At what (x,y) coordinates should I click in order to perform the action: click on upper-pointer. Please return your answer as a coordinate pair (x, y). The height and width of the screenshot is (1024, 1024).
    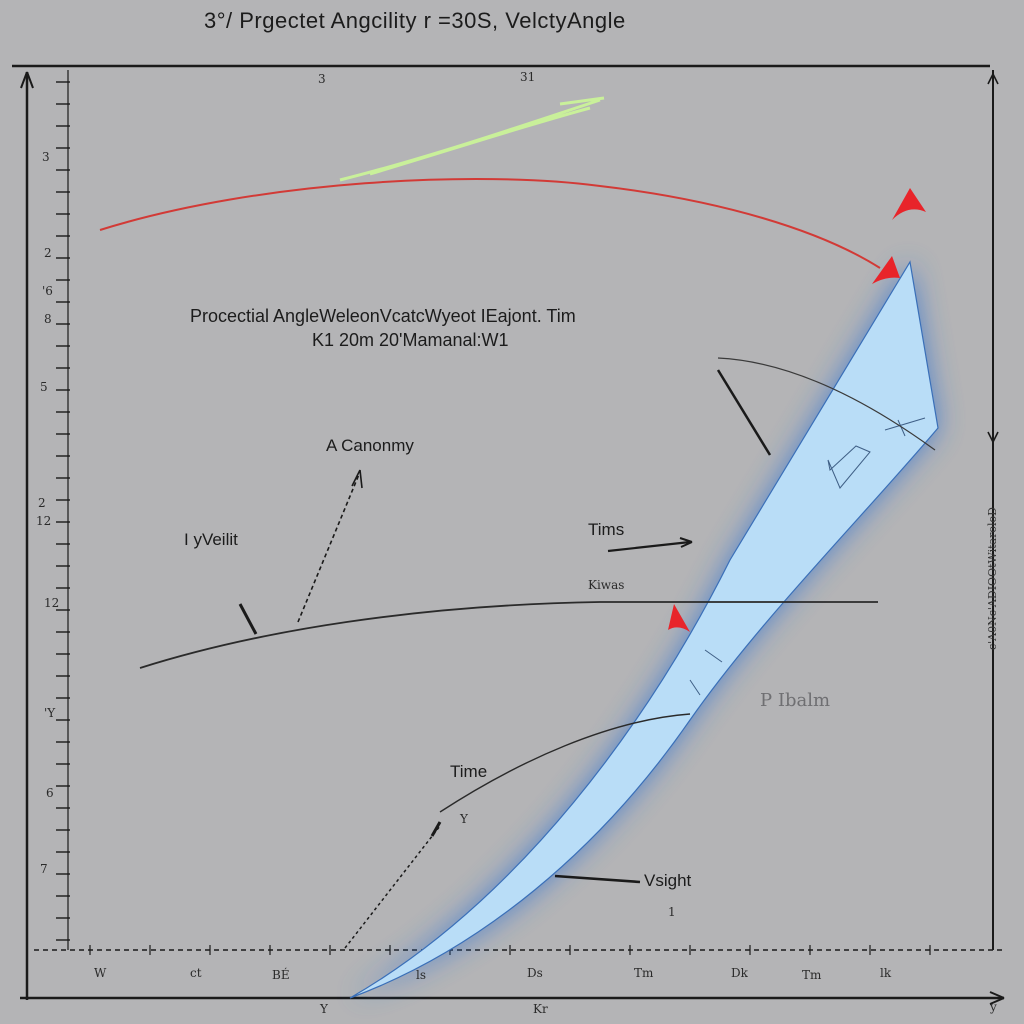
    Looking at the image, I should click on (744, 412).